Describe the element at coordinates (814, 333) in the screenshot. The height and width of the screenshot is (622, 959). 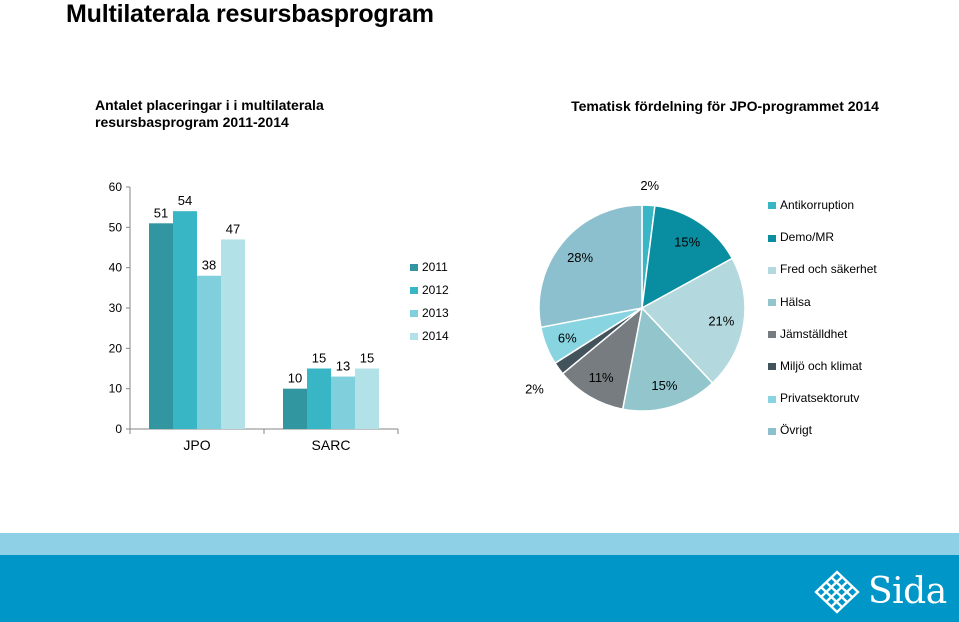
I see `legend-label: Jämställdhet` at that location.